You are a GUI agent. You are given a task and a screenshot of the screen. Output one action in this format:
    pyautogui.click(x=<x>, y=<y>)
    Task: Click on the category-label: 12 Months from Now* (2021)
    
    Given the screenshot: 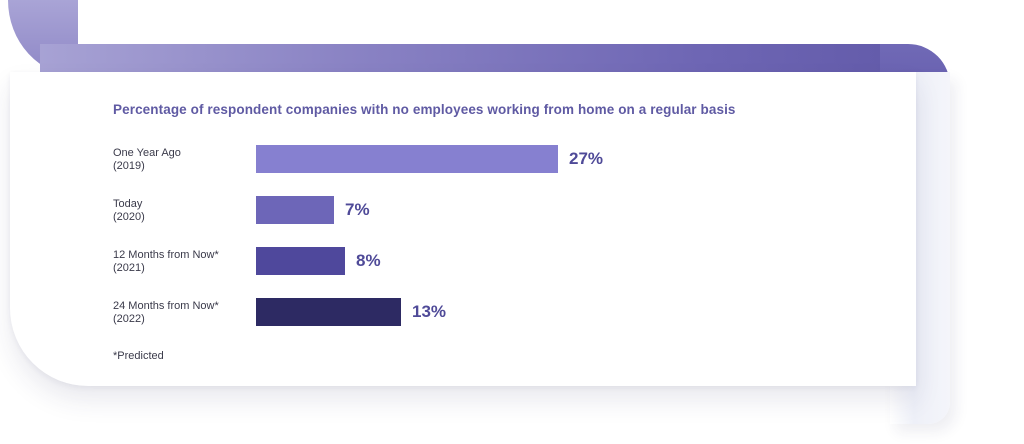 What is the action you would take?
    pyautogui.click(x=166, y=261)
    